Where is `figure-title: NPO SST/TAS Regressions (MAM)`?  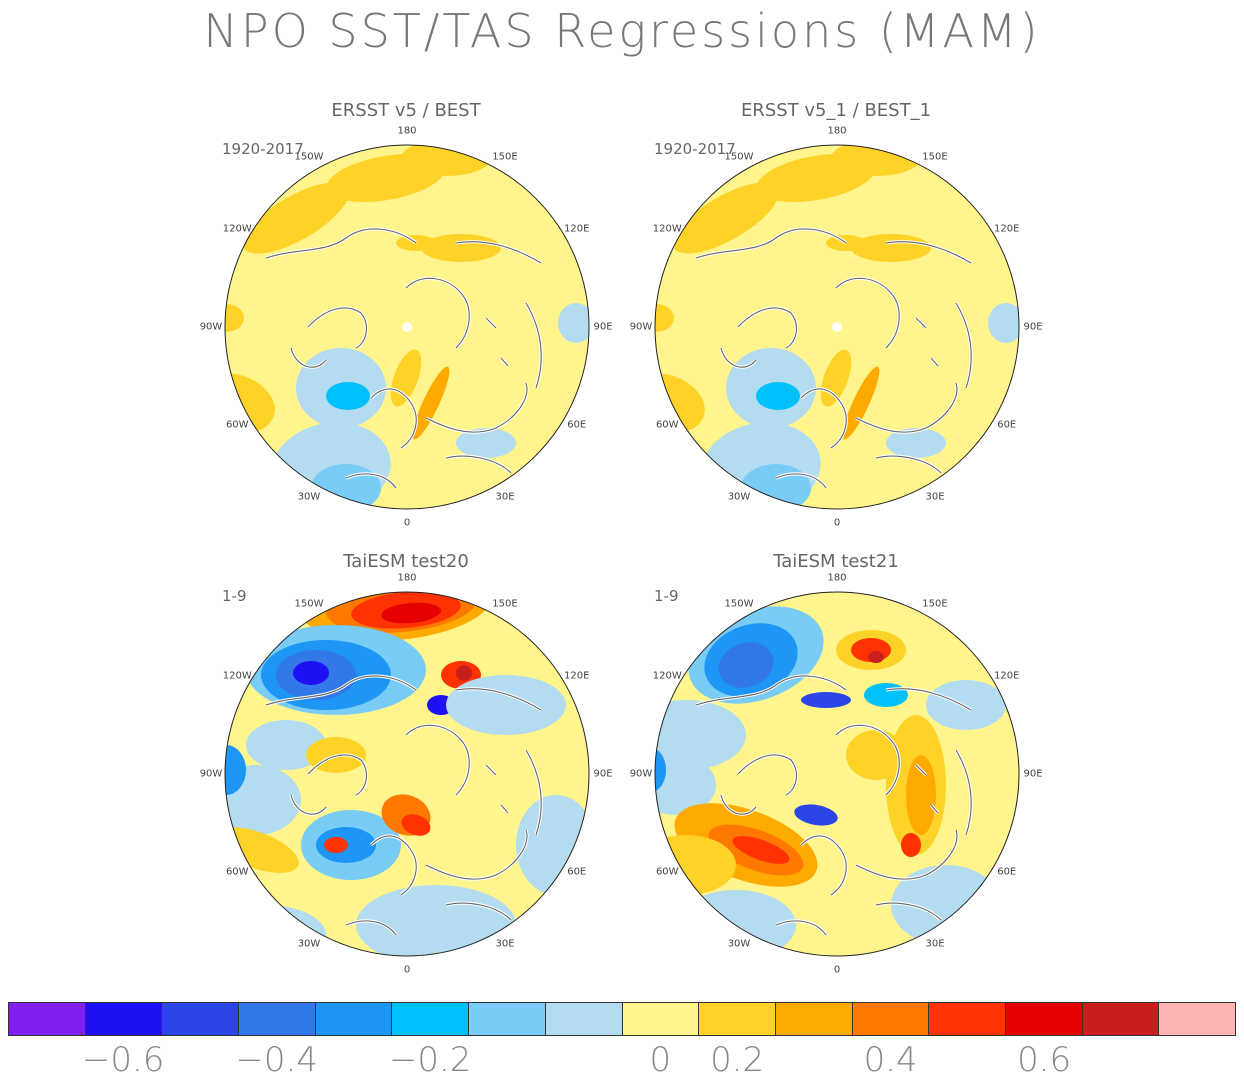 figure-title: NPO SST/TAS Regressions (MAM) is located at coordinates (622, 31).